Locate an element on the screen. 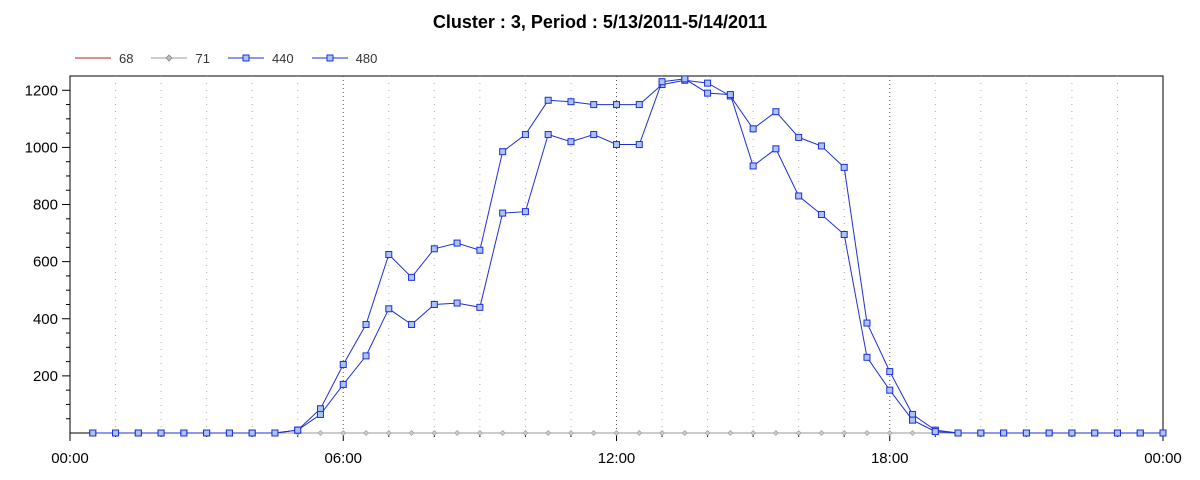 This screenshot has height=480, width=1200. legend: 68 71 440 480 is located at coordinates (235, 58).